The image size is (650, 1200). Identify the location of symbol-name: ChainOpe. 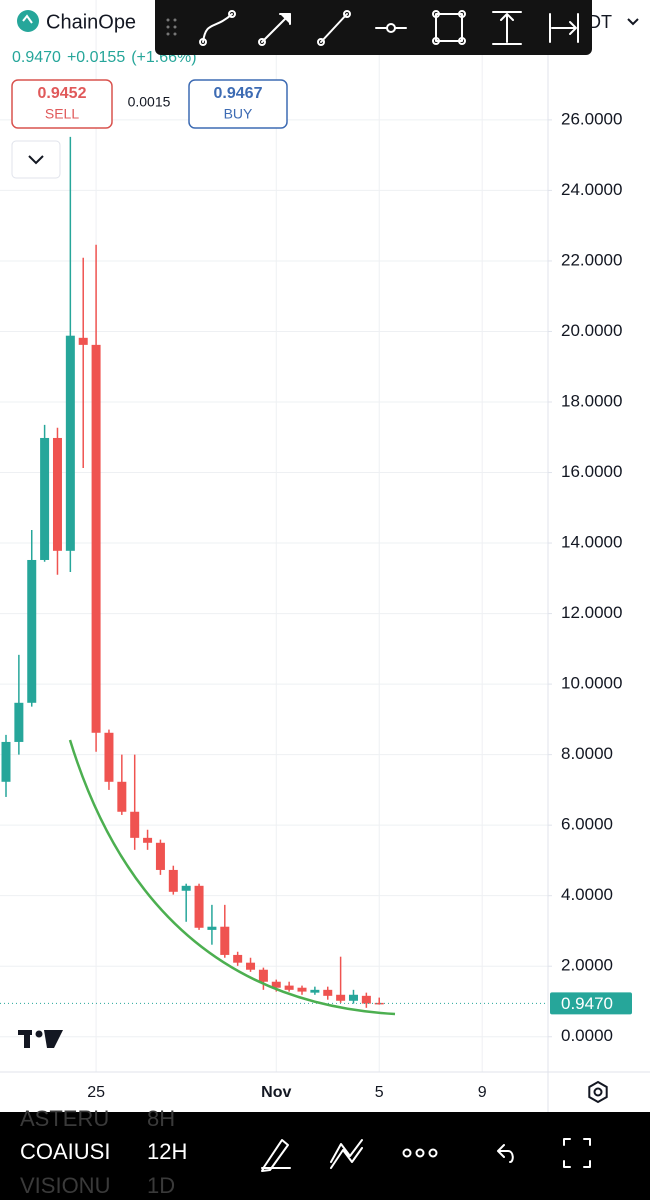
(91, 22).